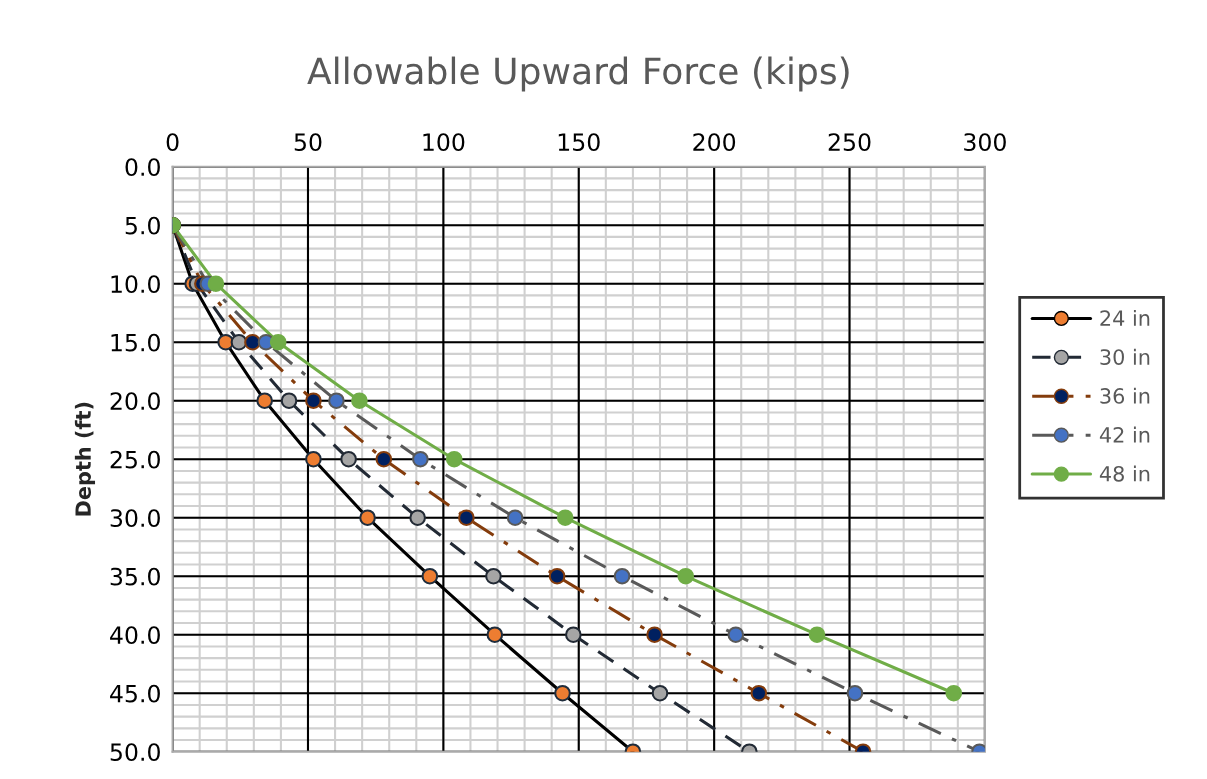  What do you see at coordinates (135, 693) in the screenshot?
I see `y-tick-label: 45.0` at bounding box center [135, 693].